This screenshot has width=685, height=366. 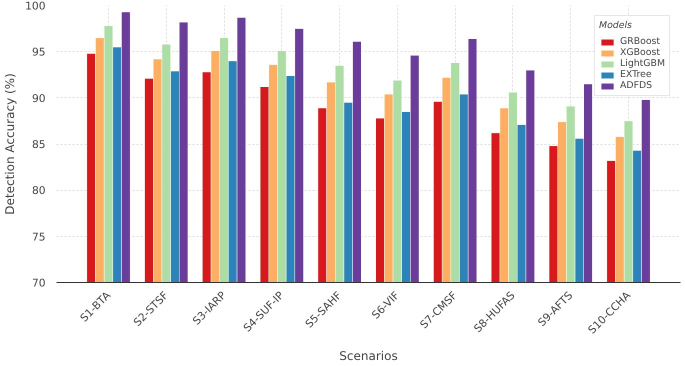 I want to click on x-axis-title: Scenarios, so click(x=368, y=356).